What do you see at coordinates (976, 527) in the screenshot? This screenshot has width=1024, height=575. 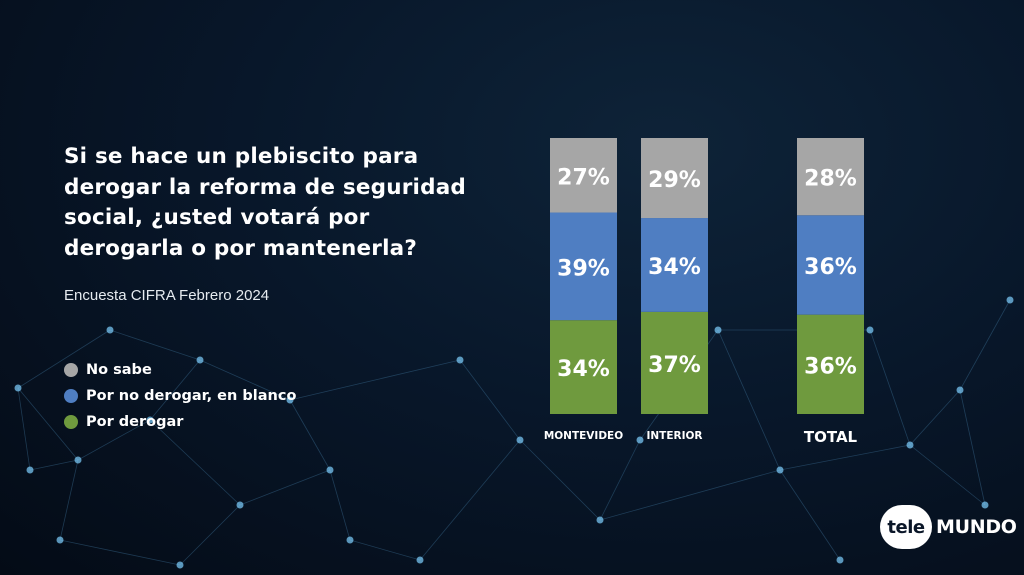 I see `logo-mundo: MUNDO` at bounding box center [976, 527].